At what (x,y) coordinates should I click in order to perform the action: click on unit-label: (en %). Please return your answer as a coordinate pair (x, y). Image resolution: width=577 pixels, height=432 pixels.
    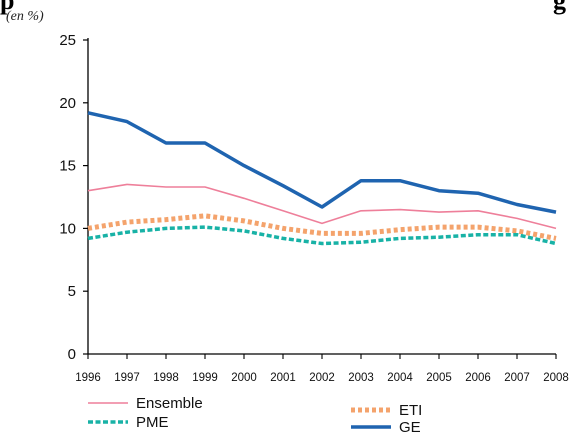
    Looking at the image, I should click on (25, 16).